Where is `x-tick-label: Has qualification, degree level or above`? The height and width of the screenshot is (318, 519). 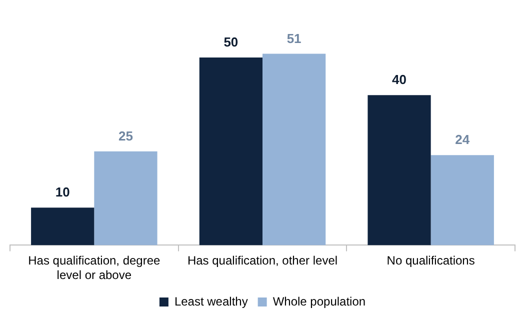
x-tick-label: Has qualification, degree level or above is located at coordinates (94, 268).